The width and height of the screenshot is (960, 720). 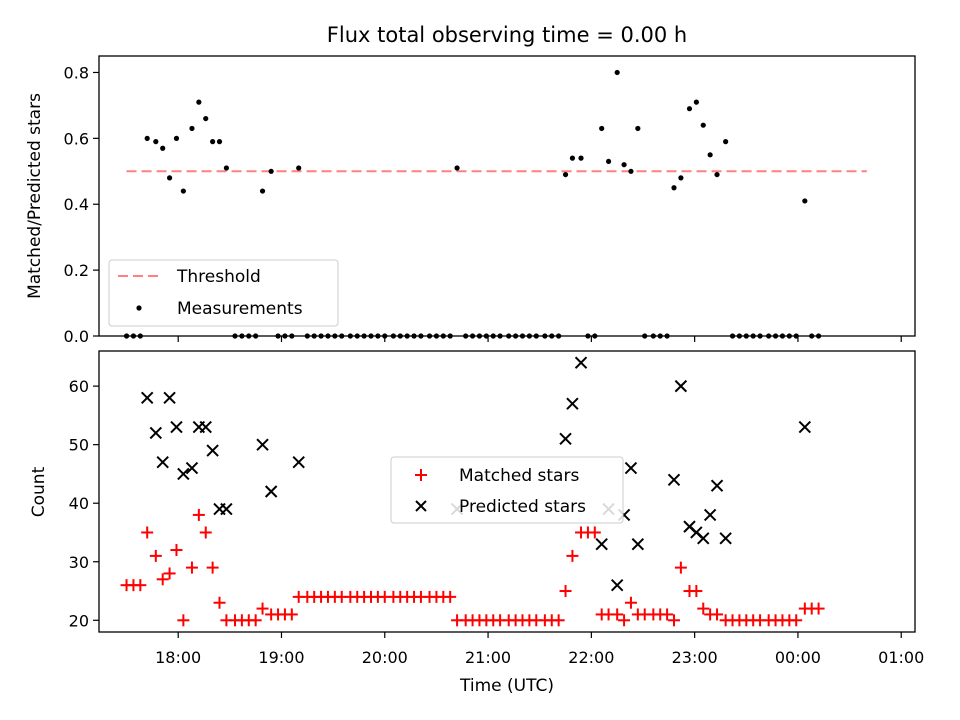 I want to click on predicted-legend-label: Predicted stars, so click(x=522, y=507).